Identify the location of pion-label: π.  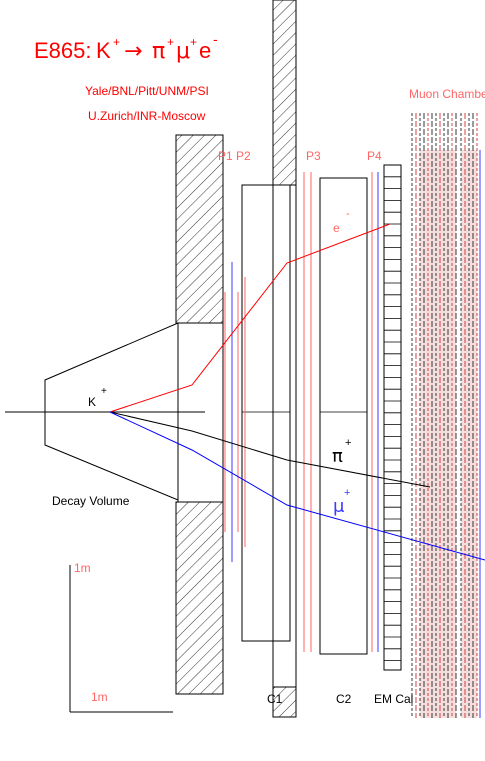
(337, 456).